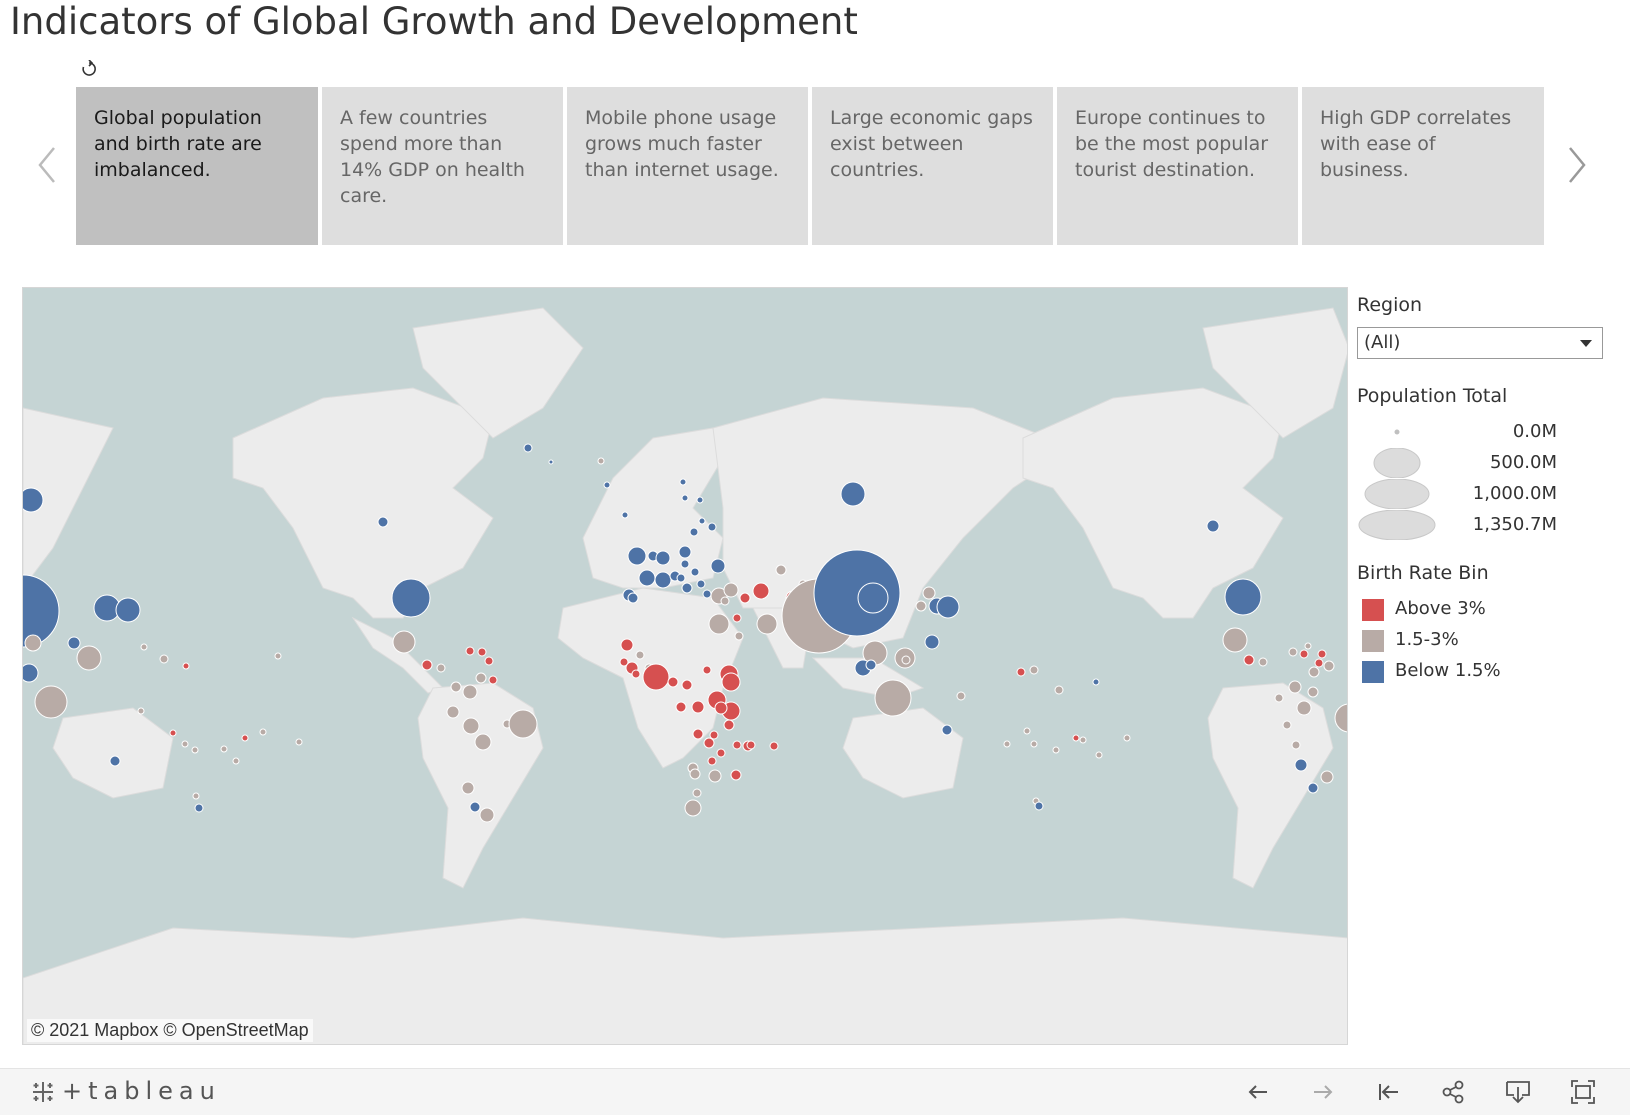 This screenshot has height=1115, width=1630. Describe the element at coordinates (1583, 1092) in the screenshot. I see `fullscreen-icon` at that location.